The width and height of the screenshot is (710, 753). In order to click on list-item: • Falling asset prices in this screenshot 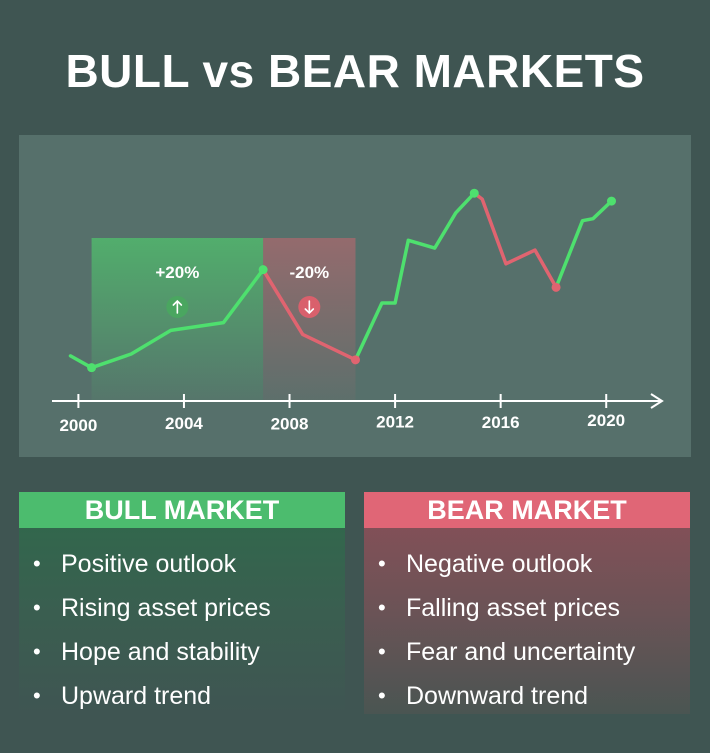, I will do `click(534, 608)`.